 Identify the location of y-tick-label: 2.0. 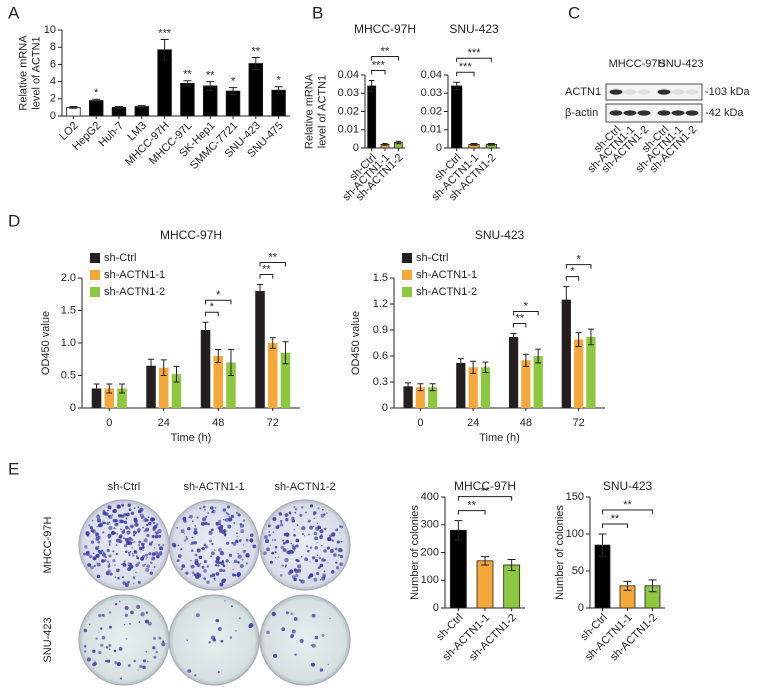
(68, 278).